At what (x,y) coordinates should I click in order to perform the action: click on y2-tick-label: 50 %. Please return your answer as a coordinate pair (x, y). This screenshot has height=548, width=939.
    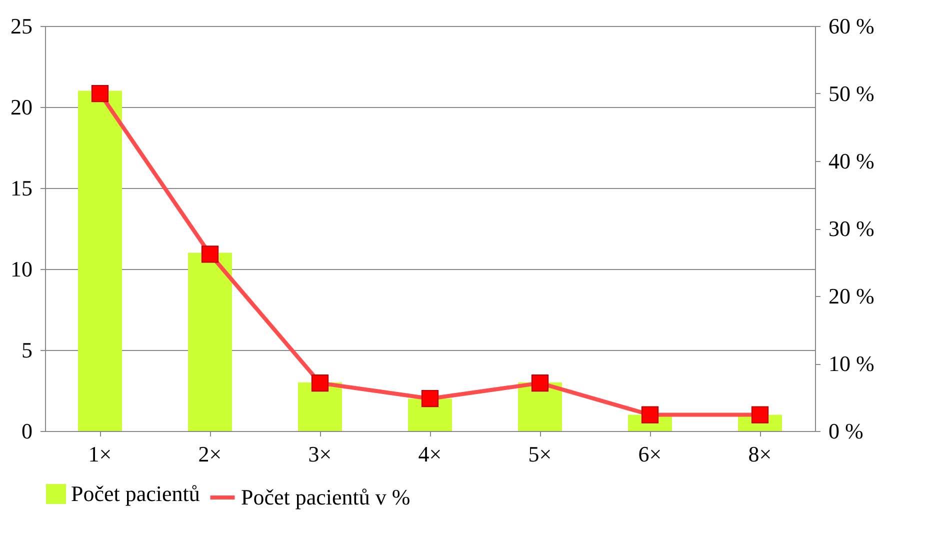
    Looking at the image, I should click on (851, 93).